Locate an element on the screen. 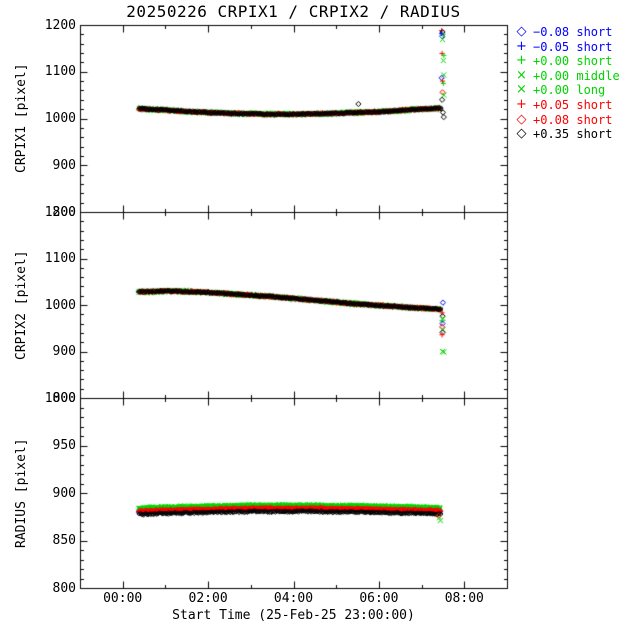 The height and width of the screenshot is (640, 640). x-axis-label: Start Time (25-Feb-25 23:00:00) is located at coordinates (293, 615).